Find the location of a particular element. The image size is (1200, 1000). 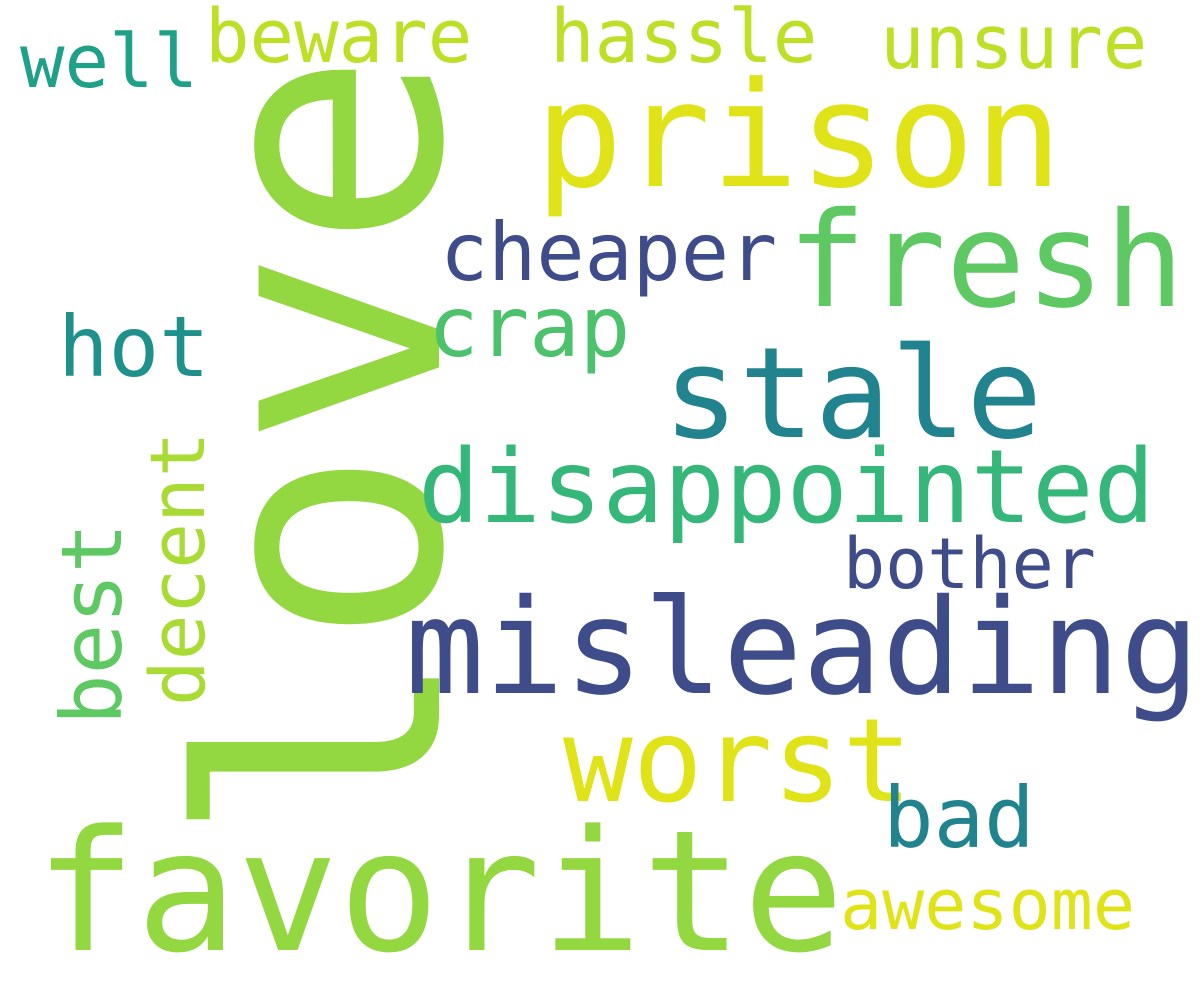

word-stale: stale is located at coordinates (853, 393).